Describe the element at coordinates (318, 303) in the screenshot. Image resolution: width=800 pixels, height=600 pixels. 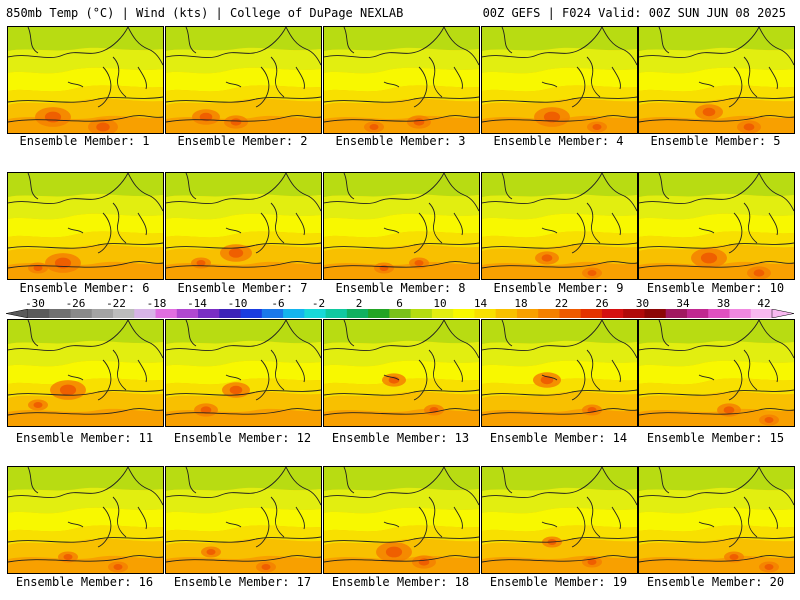
I see `colorbar-tick-label: -2` at that location.